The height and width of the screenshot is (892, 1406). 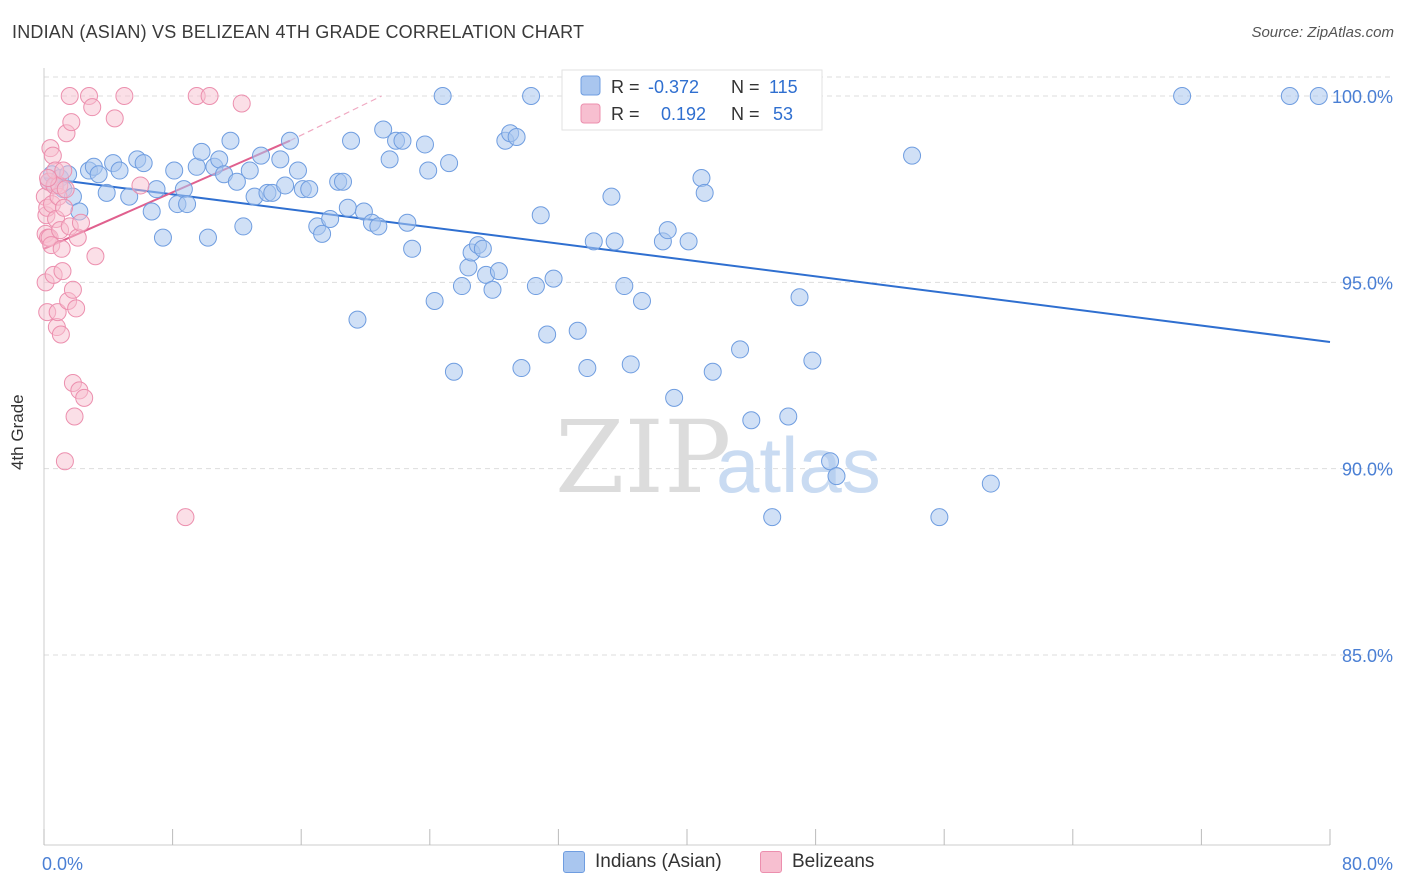 I want to click on legend-n-value-1: 115, so click(x=783, y=87).